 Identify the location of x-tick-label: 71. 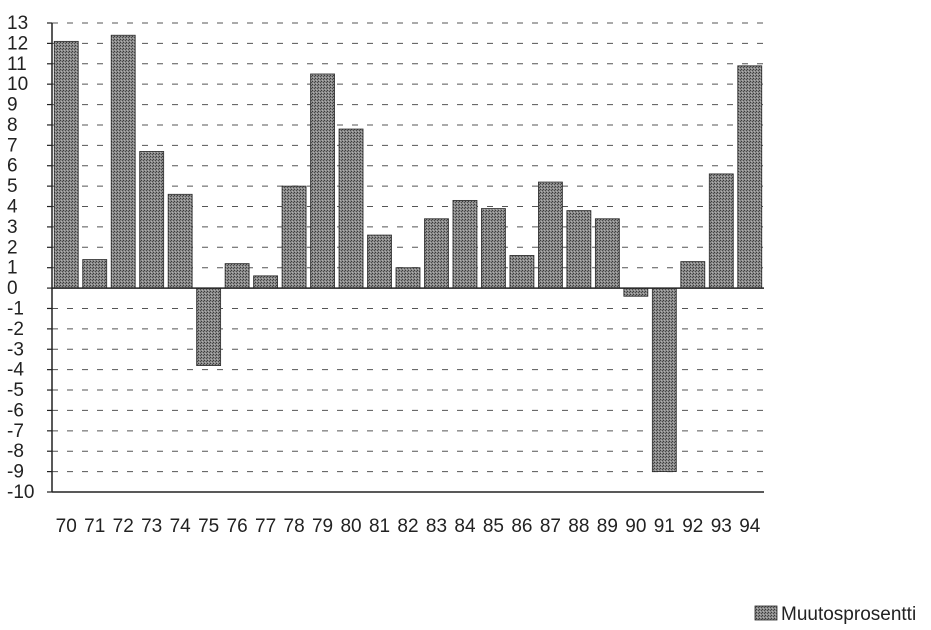
(94, 526).